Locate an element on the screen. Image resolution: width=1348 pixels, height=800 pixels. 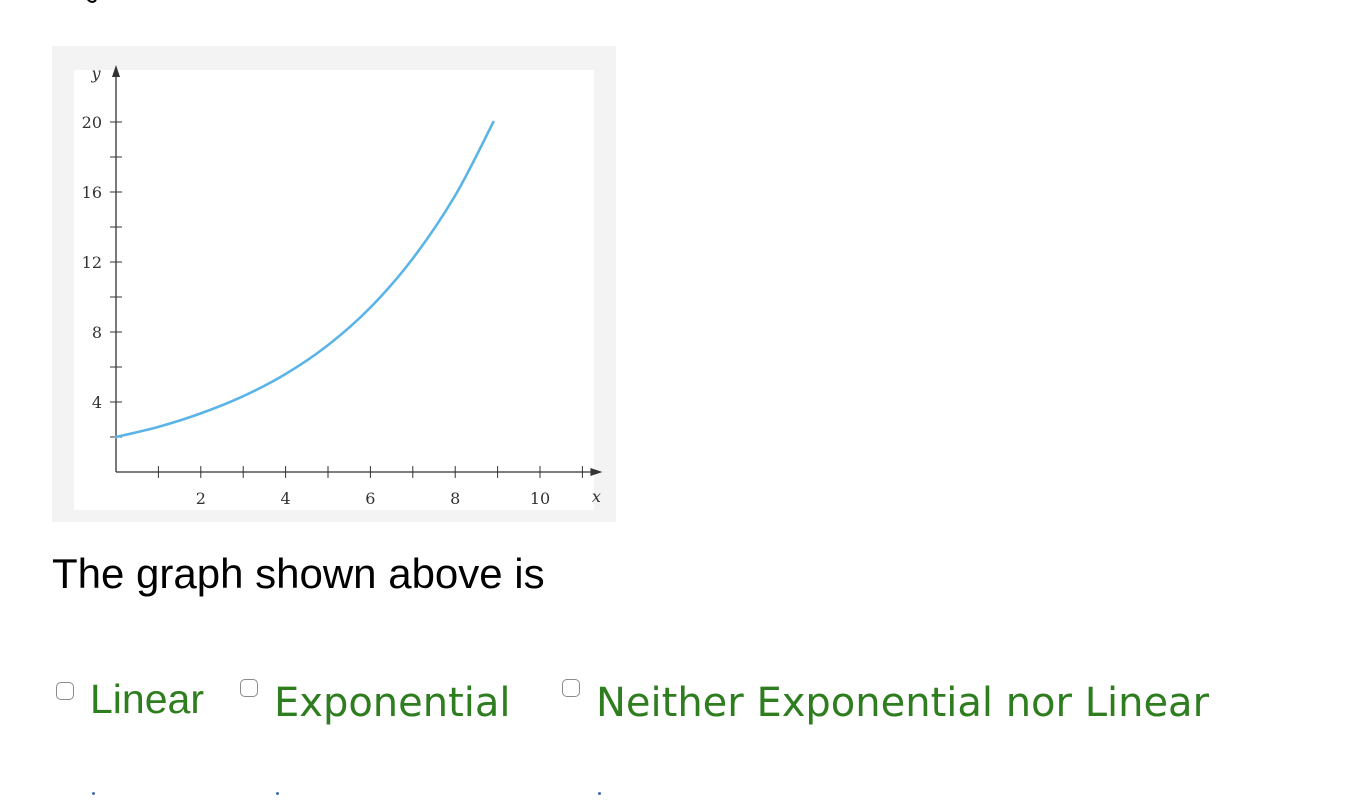
x-tick-label: 10 is located at coordinates (540, 498).